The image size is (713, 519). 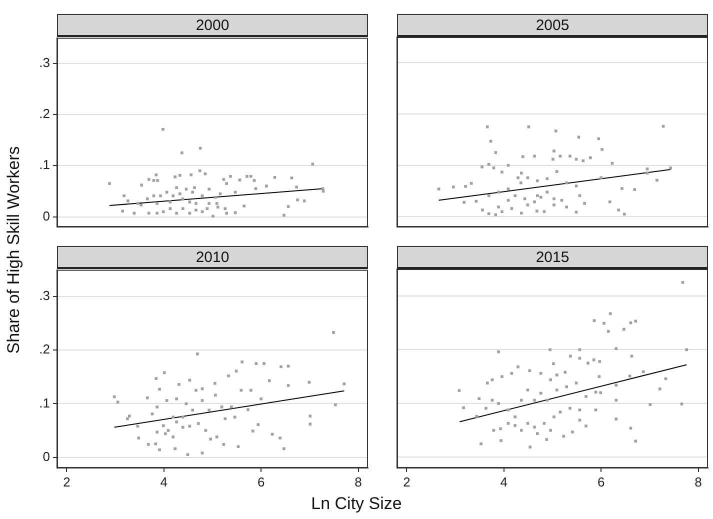 I want to click on chart-title: 2000, so click(x=212, y=25).